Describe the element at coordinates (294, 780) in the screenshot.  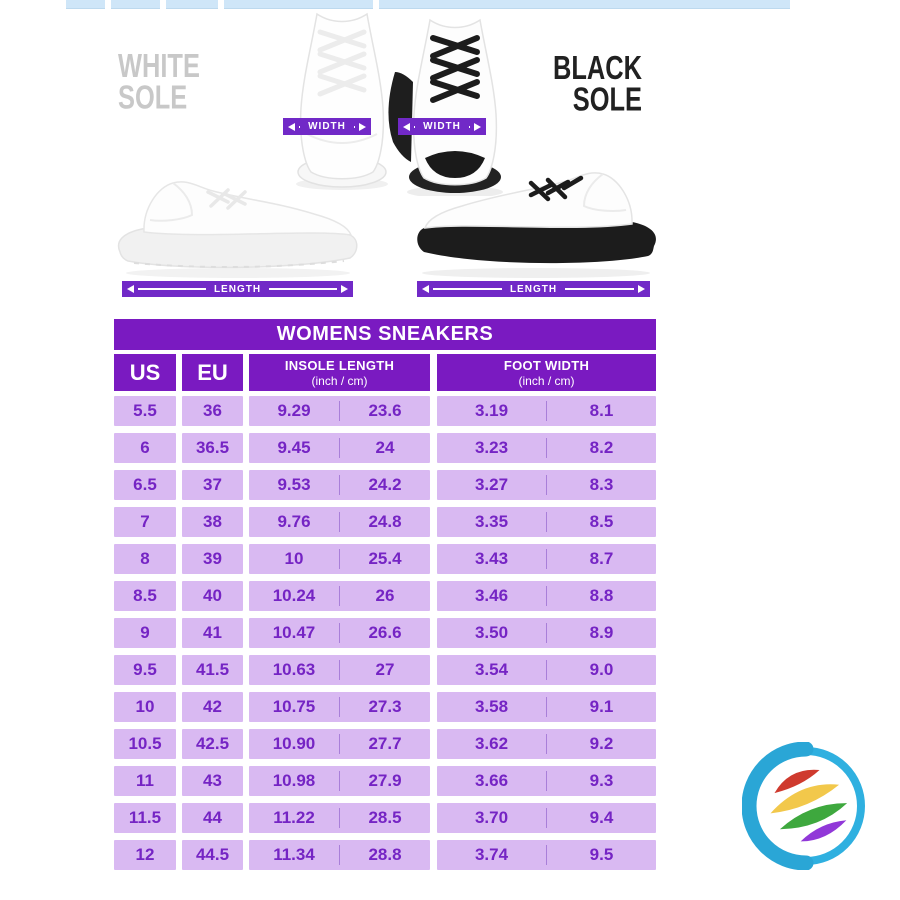
I see `insole-inch-value: 10.98` at that location.